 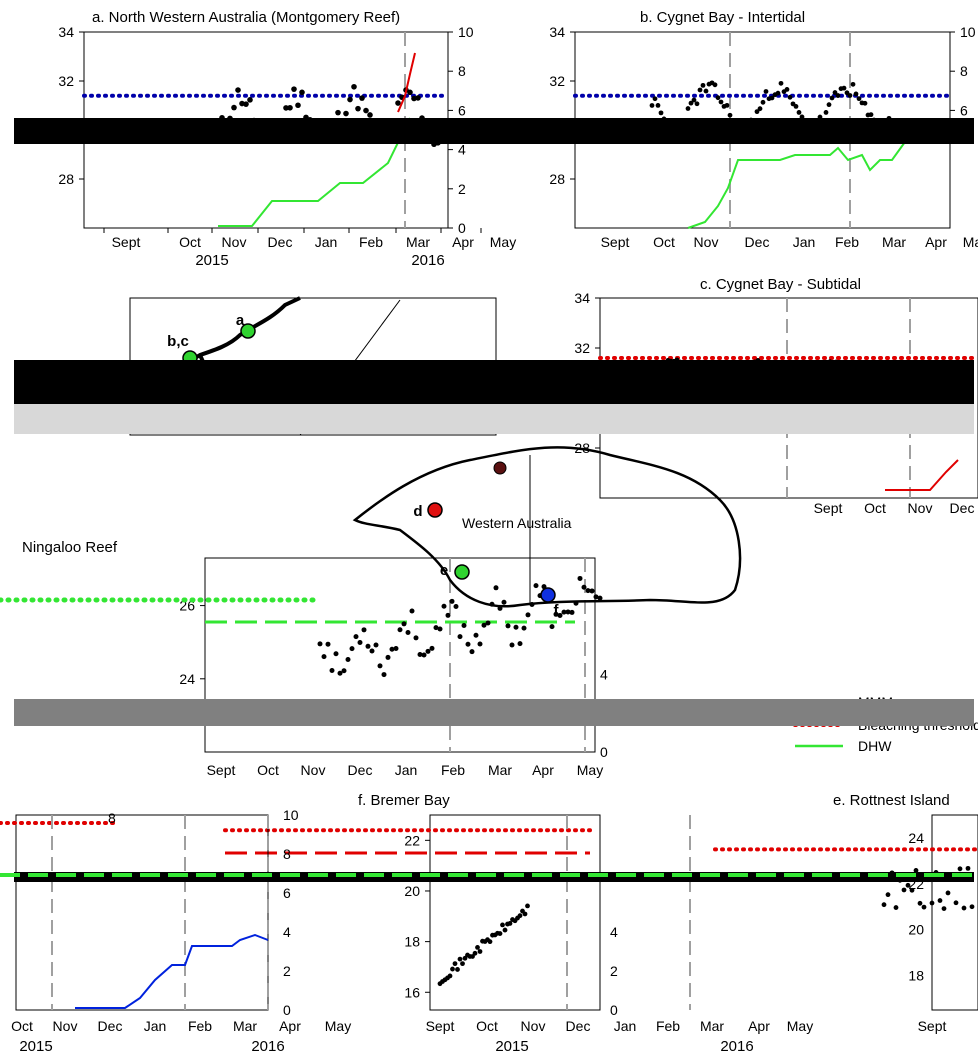 What do you see at coordinates (462, 572) in the screenshot?
I see `map-site-marker-e` at bounding box center [462, 572].